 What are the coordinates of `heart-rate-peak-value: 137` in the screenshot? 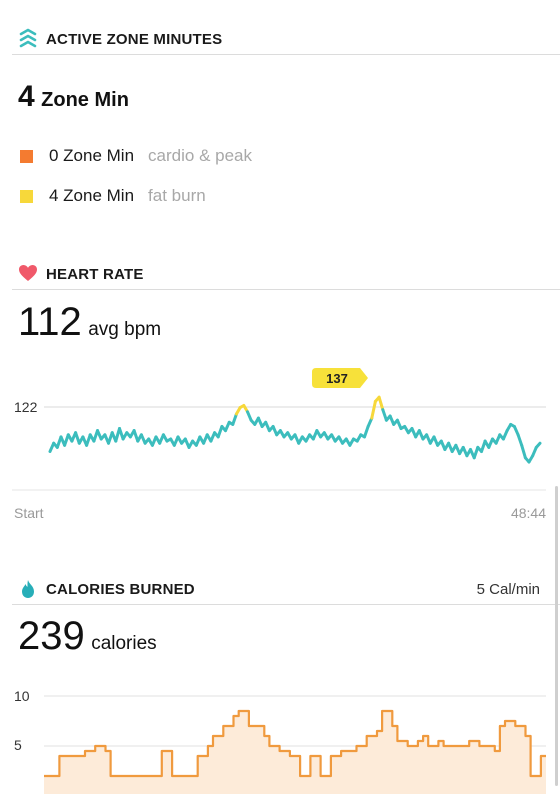 It's located at (337, 378).